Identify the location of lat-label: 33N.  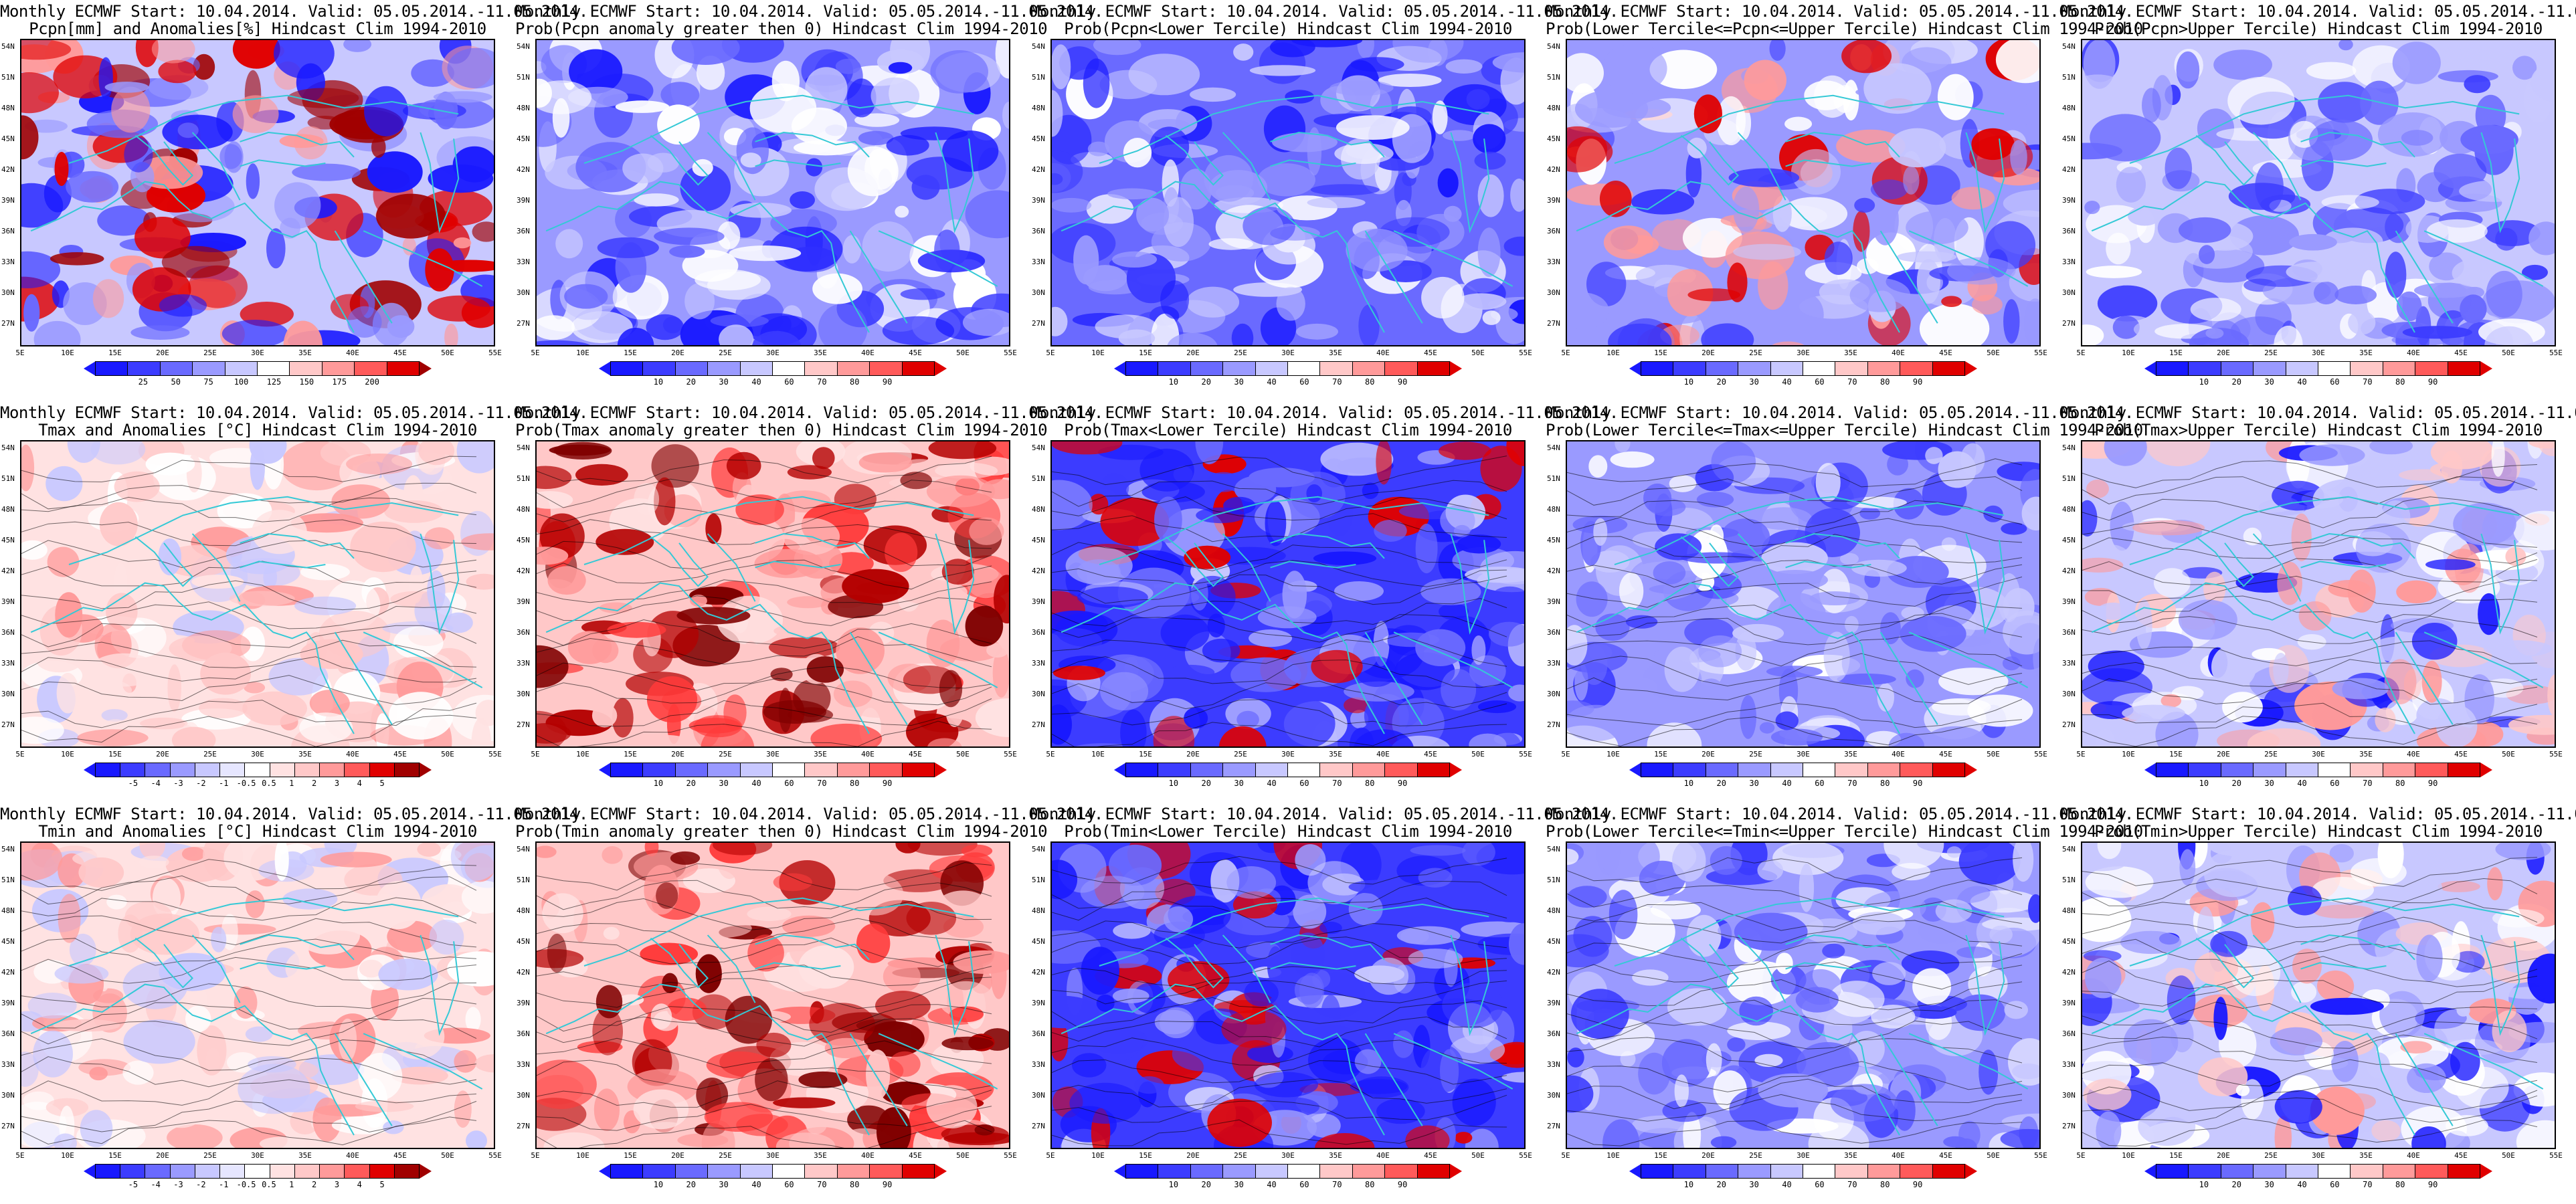
(2069, 663).